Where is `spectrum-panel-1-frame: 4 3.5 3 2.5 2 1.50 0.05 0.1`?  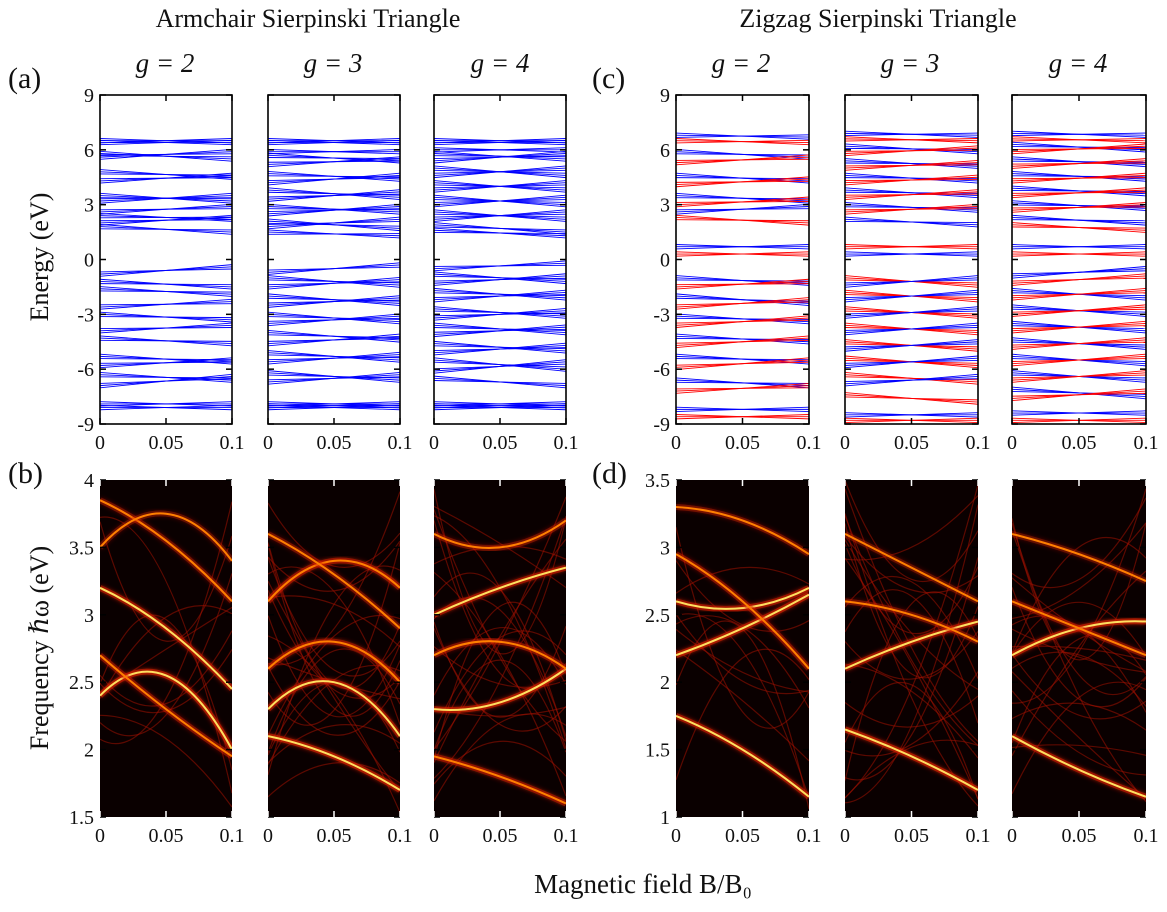 spectrum-panel-1-frame: 4 3.5 3 2.5 2 1.50 0.05 0.1 is located at coordinates (157, 658).